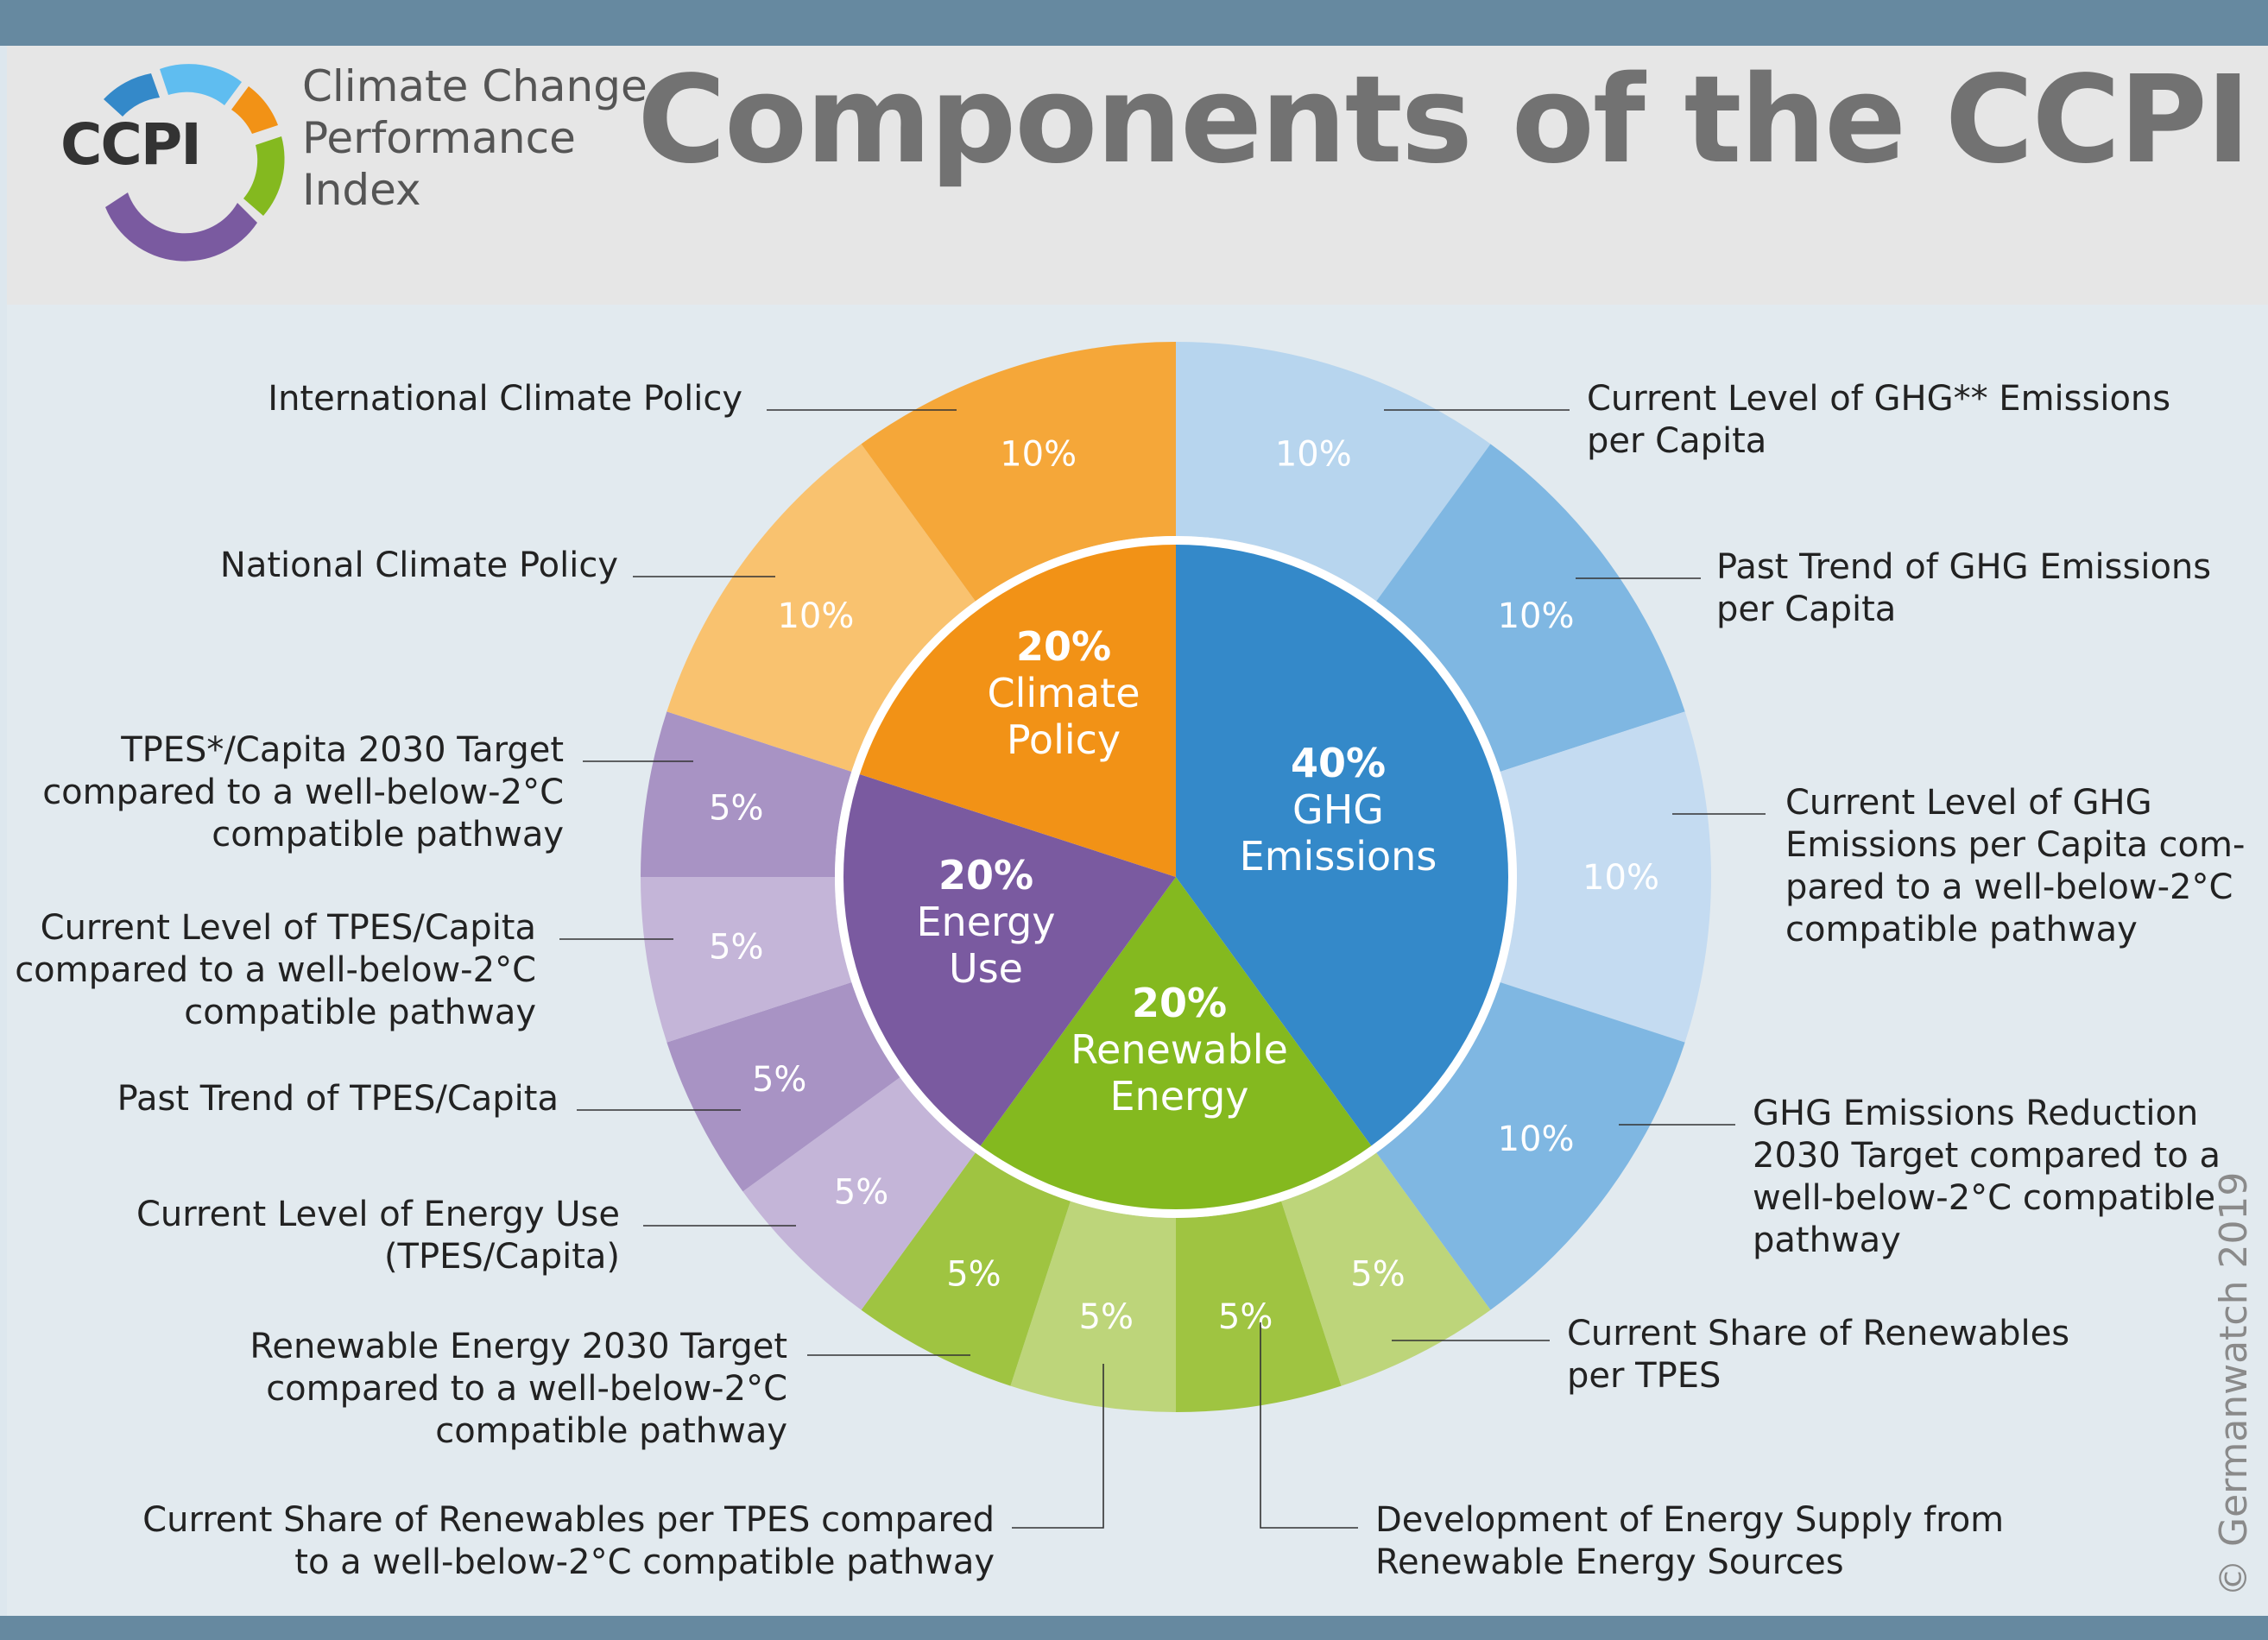  I want to click on logo-line-1: Climate Change, so click(475, 86).